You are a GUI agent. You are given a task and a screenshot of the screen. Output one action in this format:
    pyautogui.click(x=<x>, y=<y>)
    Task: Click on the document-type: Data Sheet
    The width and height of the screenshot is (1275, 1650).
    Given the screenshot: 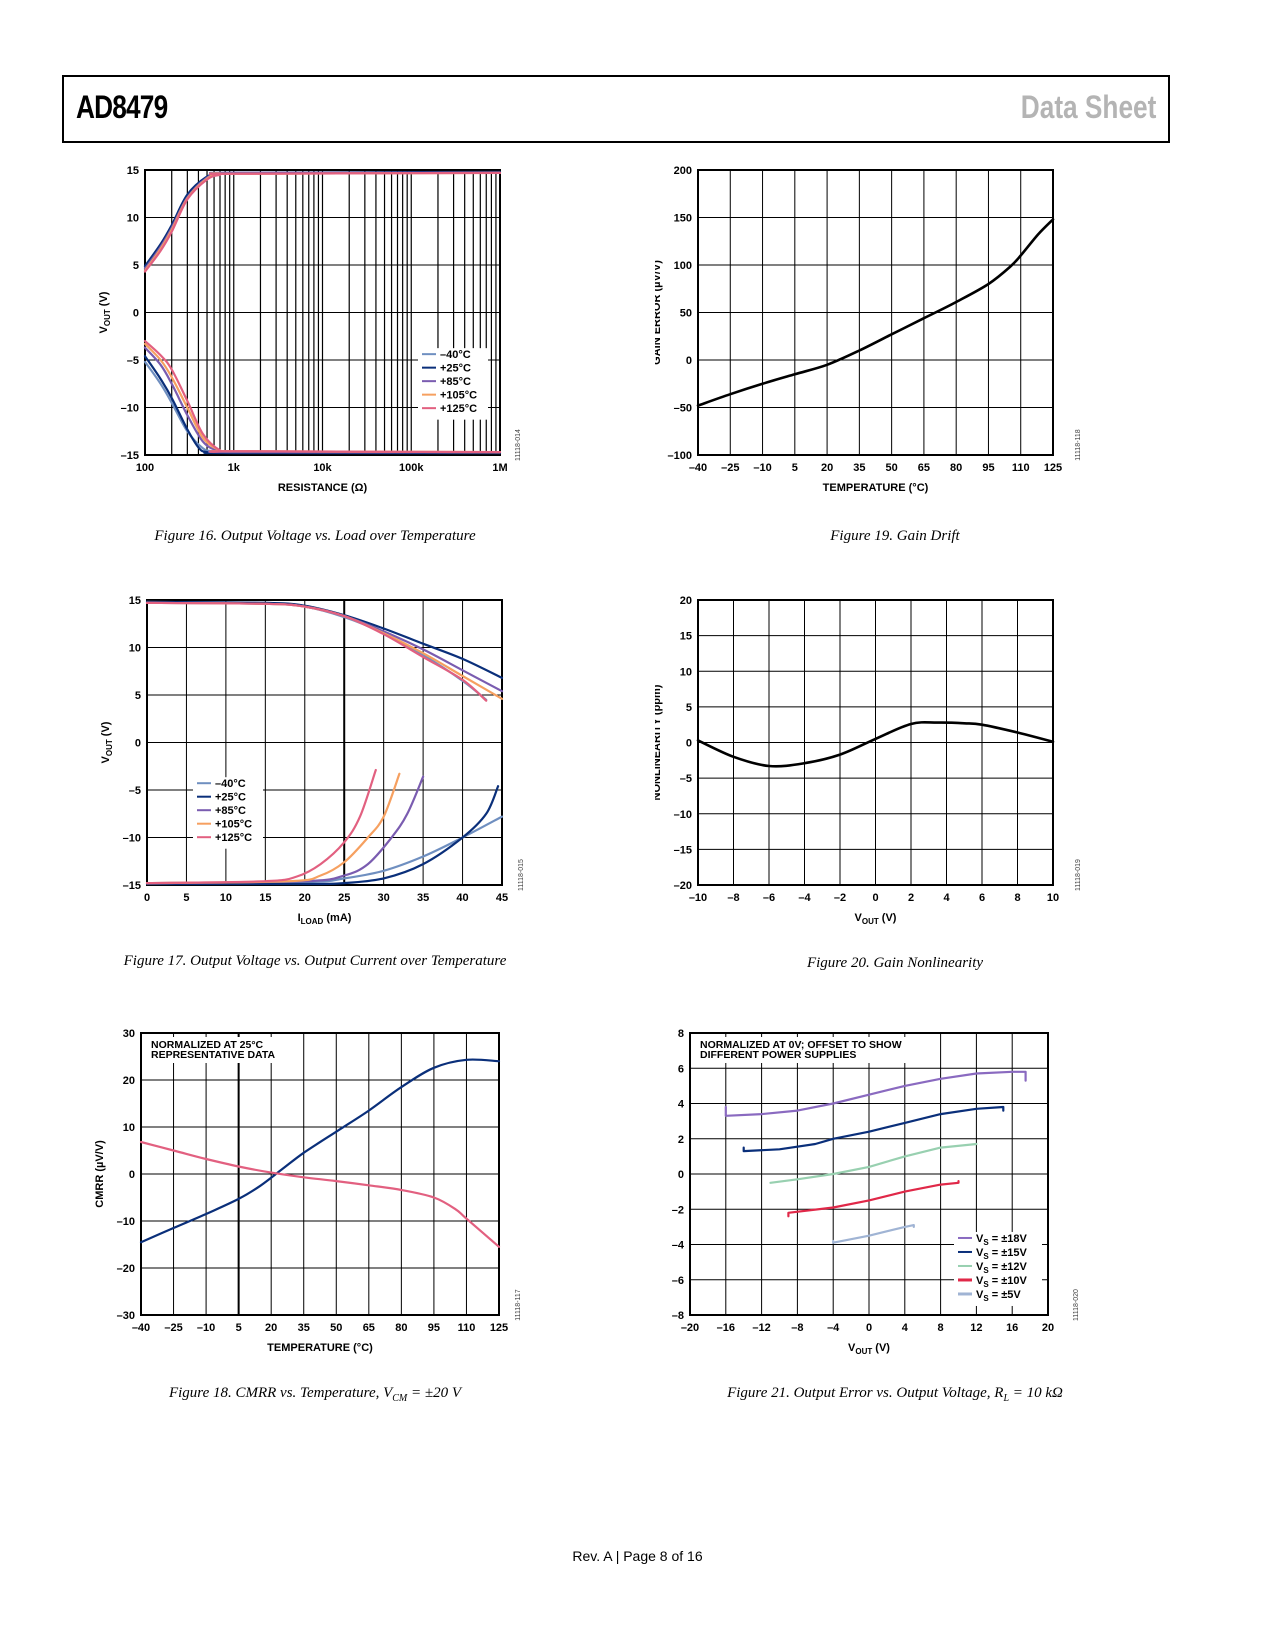 What is the action you would take?
    pyautogui.click(x=1088, y=107)
    